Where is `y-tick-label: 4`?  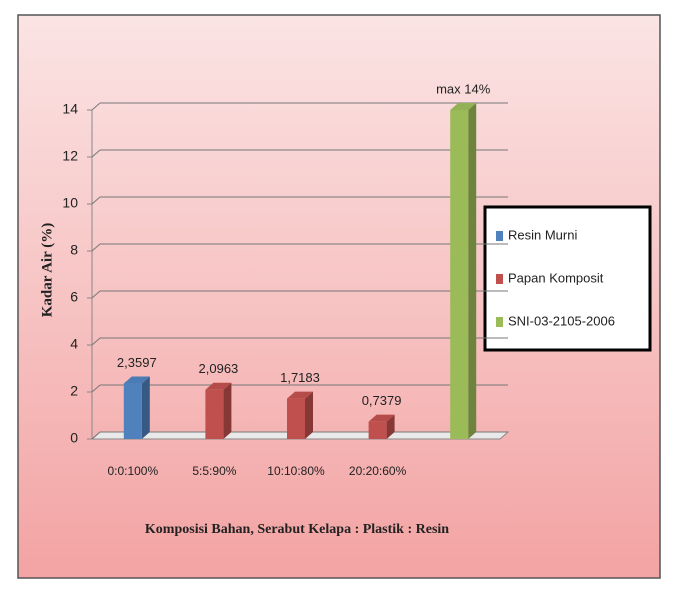
y-tick-label: 4 is located at coordinates (74, 344).